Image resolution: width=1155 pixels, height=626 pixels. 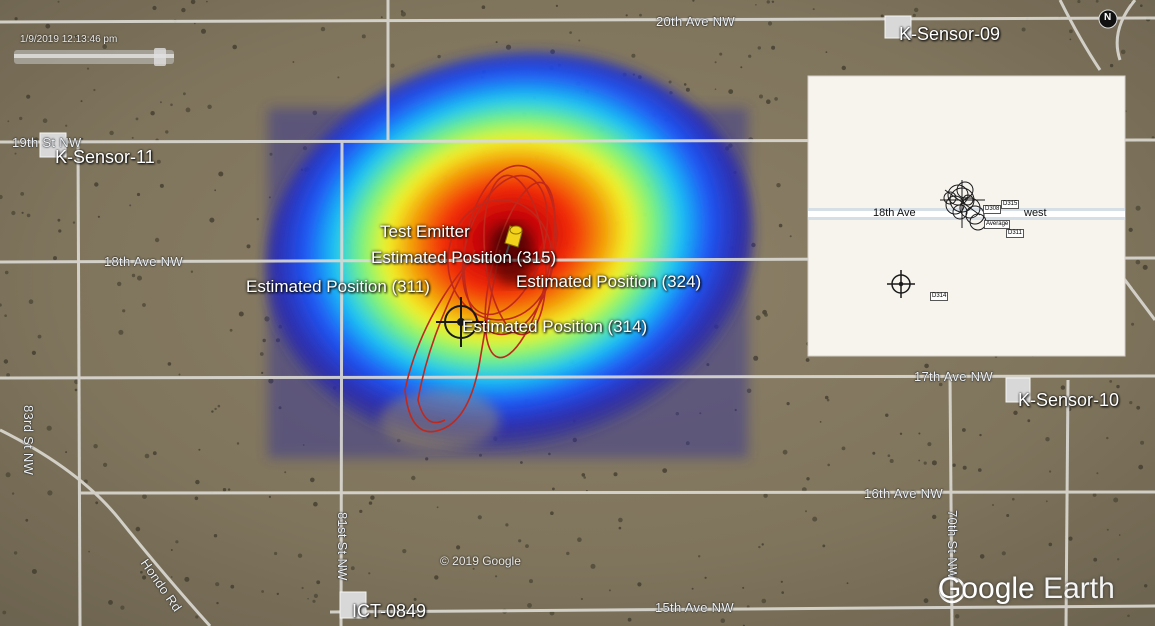 What do you see at coordinates (338, 286) in the screenshot?
I see `estimated-position-311-label: Estimated Position (311)` at bounding box center [338, 286].